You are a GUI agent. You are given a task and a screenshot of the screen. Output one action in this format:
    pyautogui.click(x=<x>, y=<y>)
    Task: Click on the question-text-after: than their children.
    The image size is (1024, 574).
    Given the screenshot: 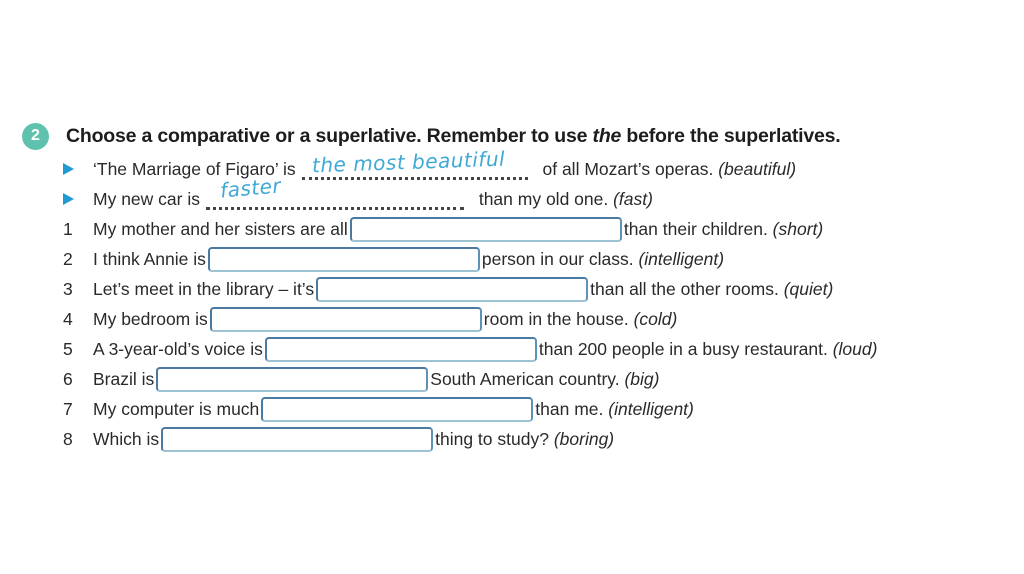 What is the action you would take?
    pyautogui.click(x=698, y=228)
    